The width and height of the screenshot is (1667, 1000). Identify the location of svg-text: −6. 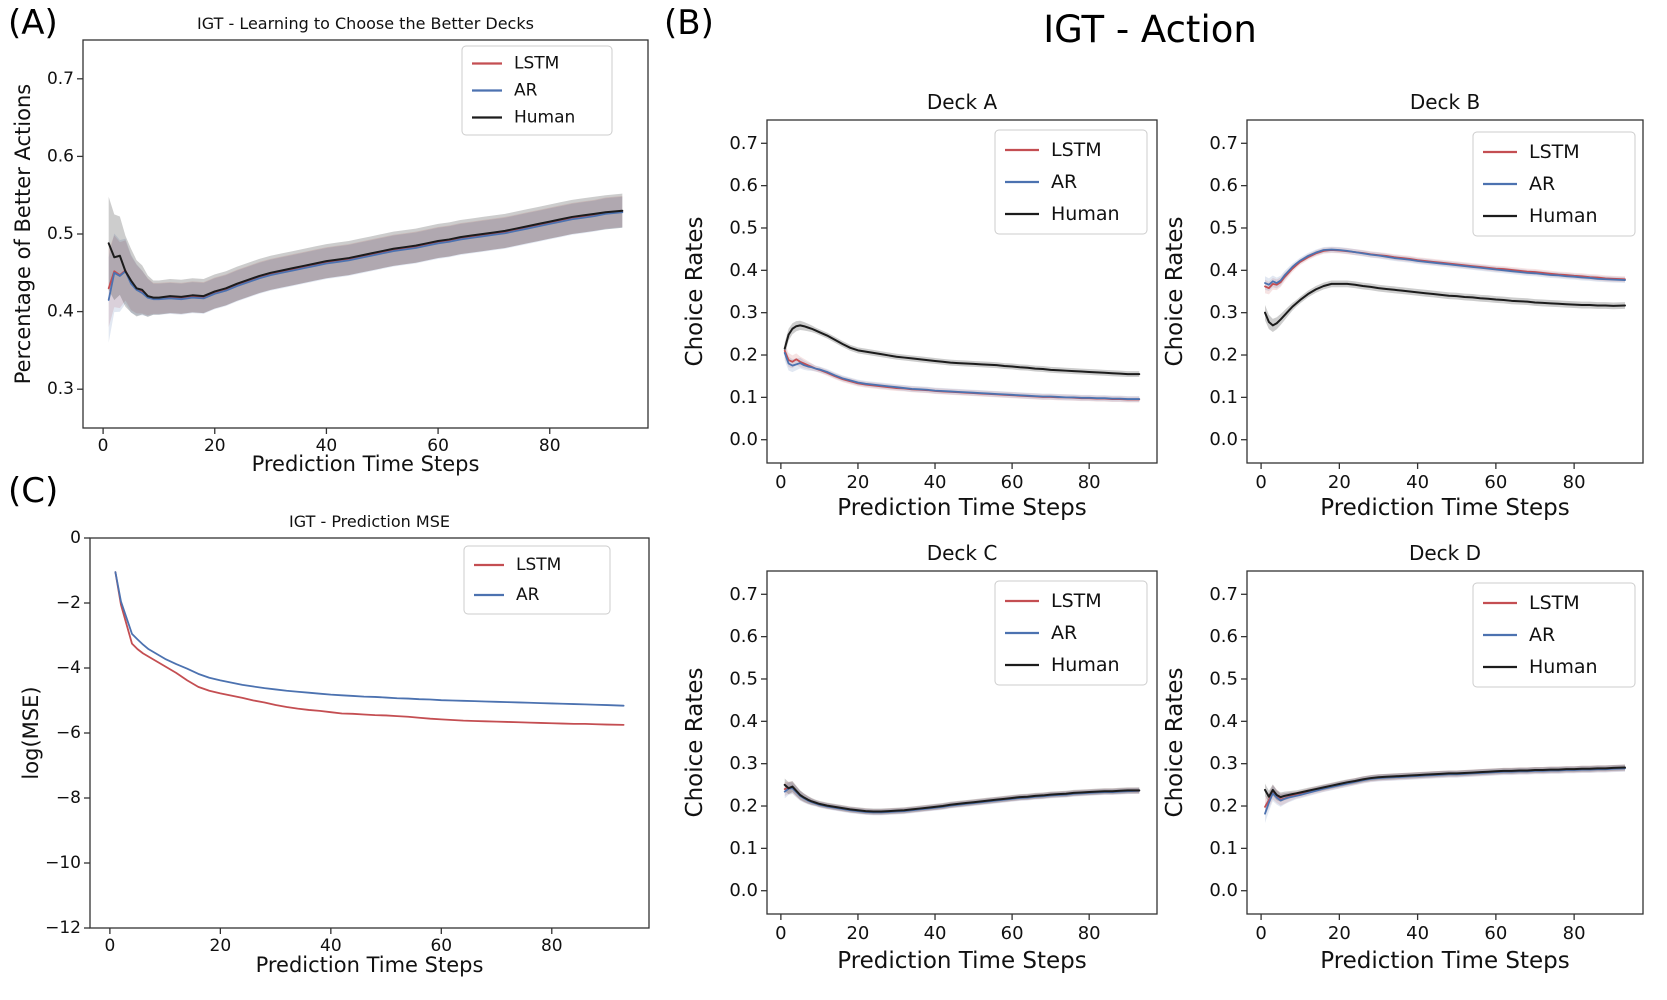
(68, 733).